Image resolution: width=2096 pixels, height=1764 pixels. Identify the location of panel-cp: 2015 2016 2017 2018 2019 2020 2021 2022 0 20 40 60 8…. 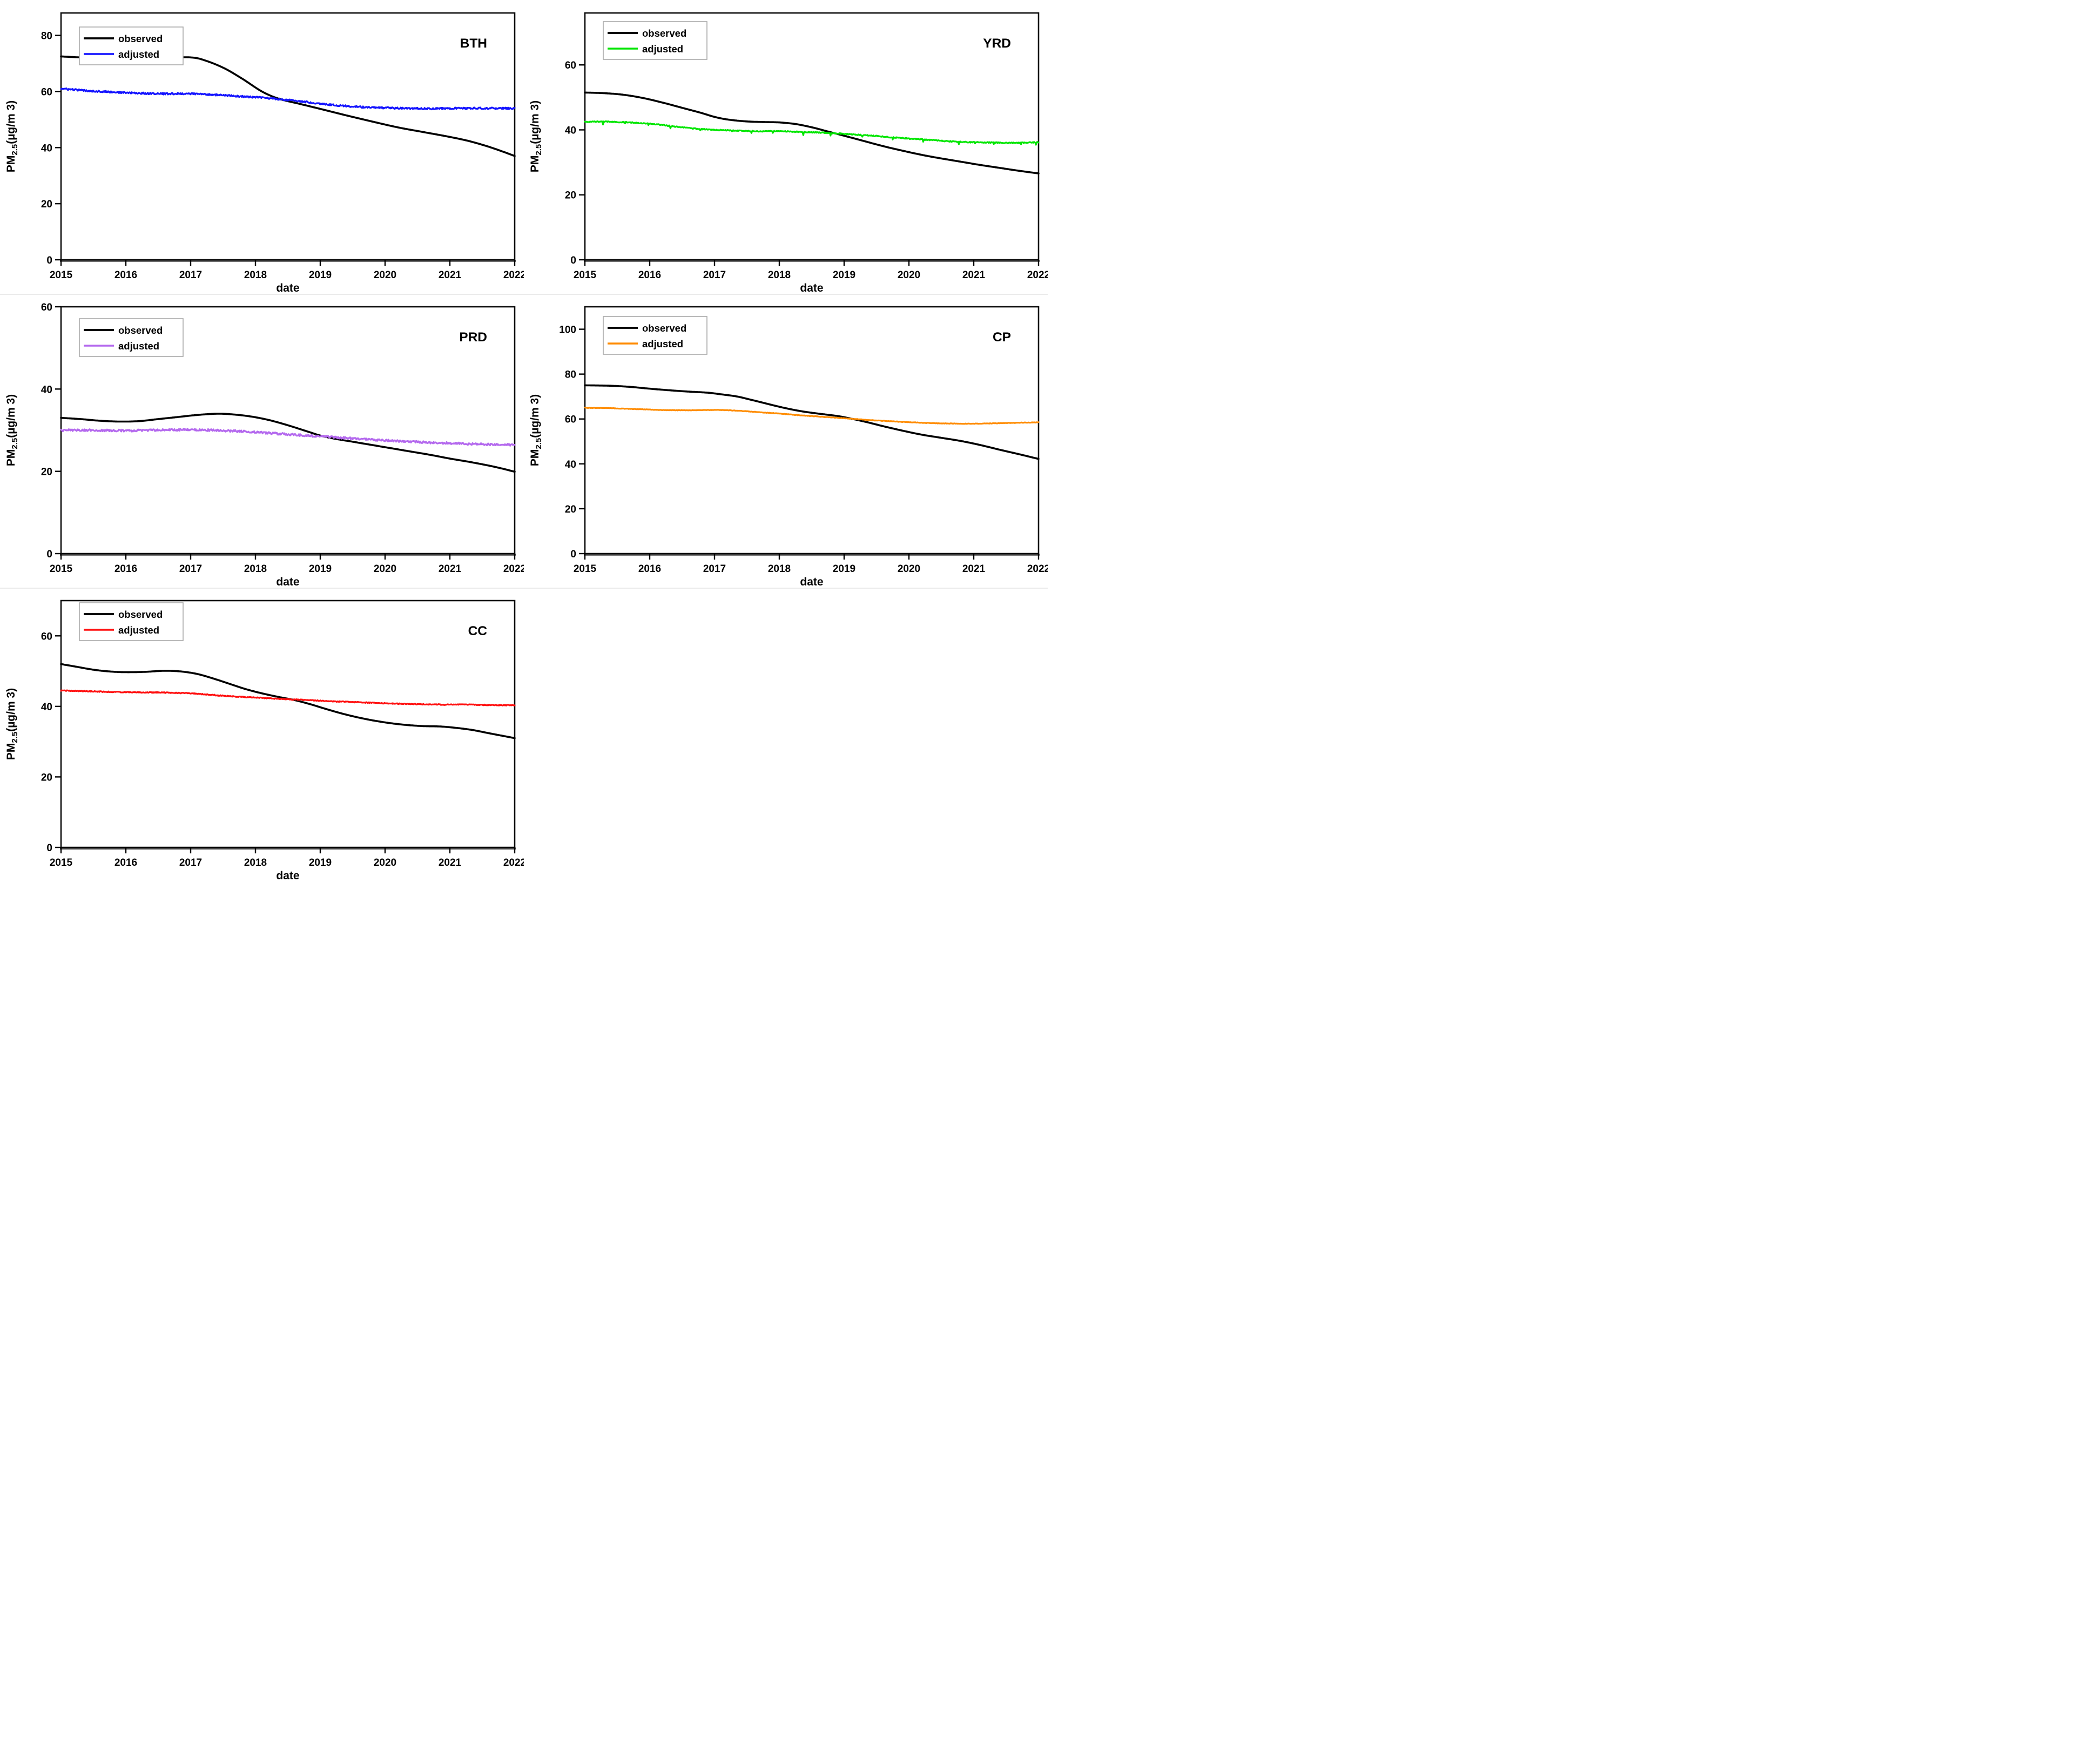
(786, 441).